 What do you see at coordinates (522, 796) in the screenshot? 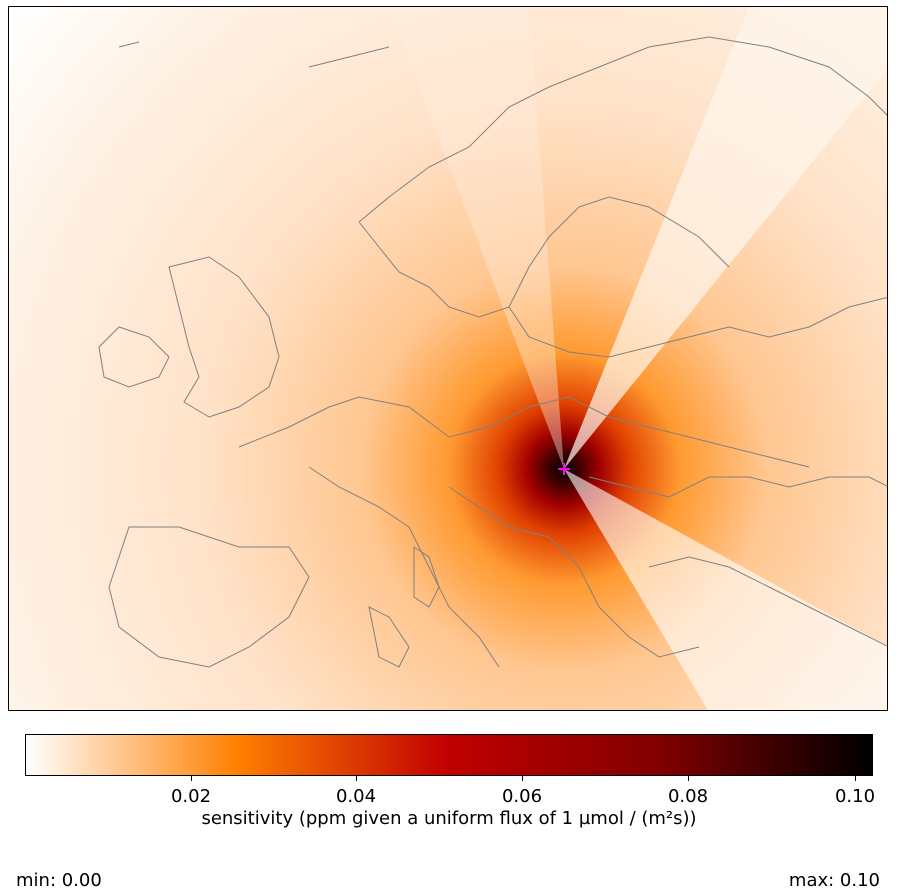
I see `colorbar-tick-label: 0.06` at bounding box center [522, 796].